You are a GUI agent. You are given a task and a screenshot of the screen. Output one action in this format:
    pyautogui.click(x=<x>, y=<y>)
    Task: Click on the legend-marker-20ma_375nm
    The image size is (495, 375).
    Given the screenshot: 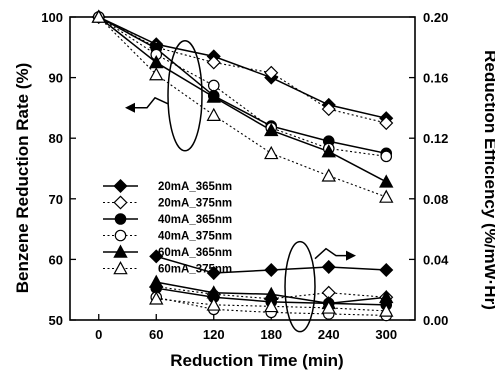 What is the action you would take?
    pyautogui.click(x=120, y=202)
    